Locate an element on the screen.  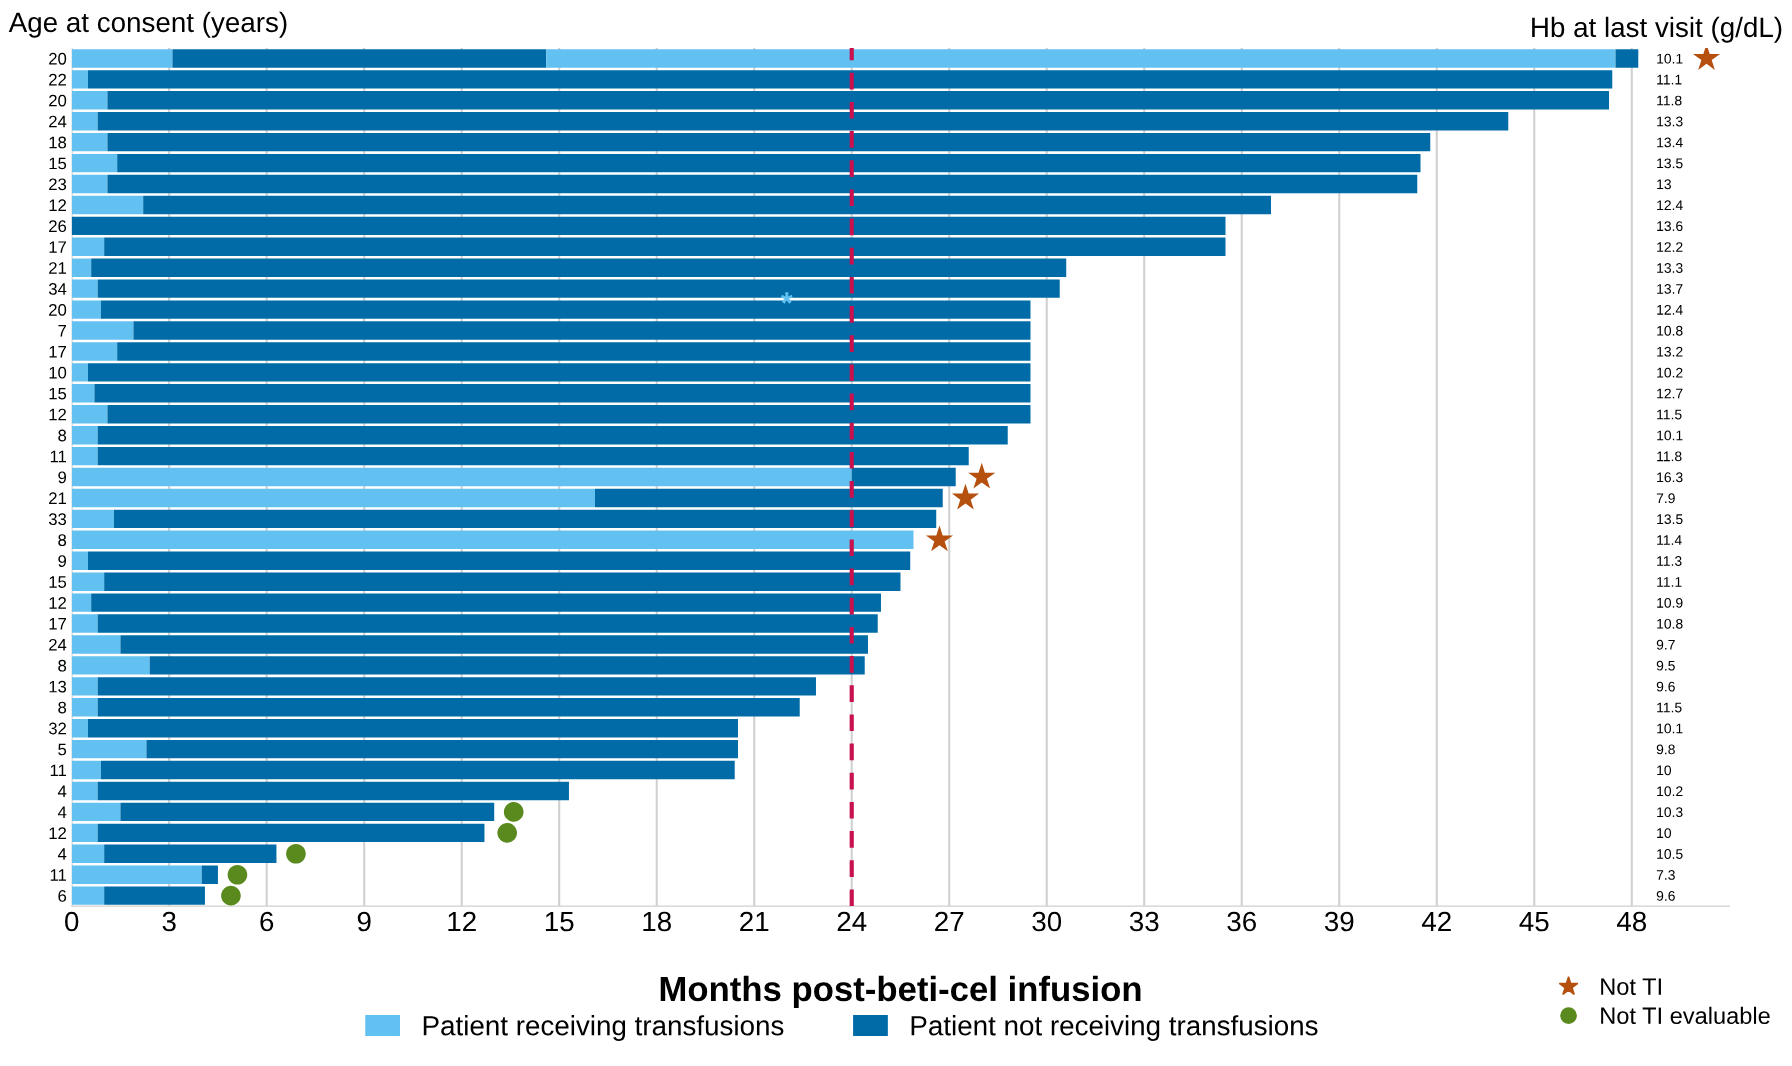
y-tick-label: 5 is located at coordinates (62, 749).